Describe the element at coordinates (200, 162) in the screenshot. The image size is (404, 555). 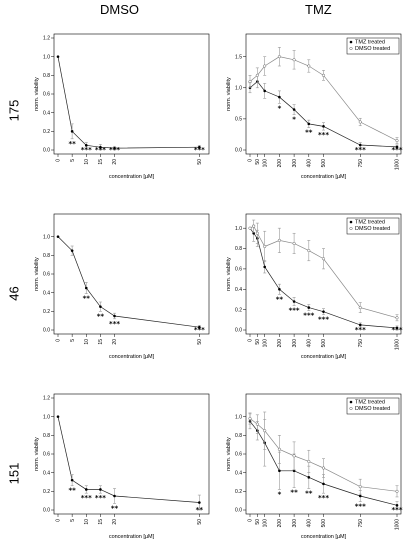
I see `x-tick-label: 50` at that location.